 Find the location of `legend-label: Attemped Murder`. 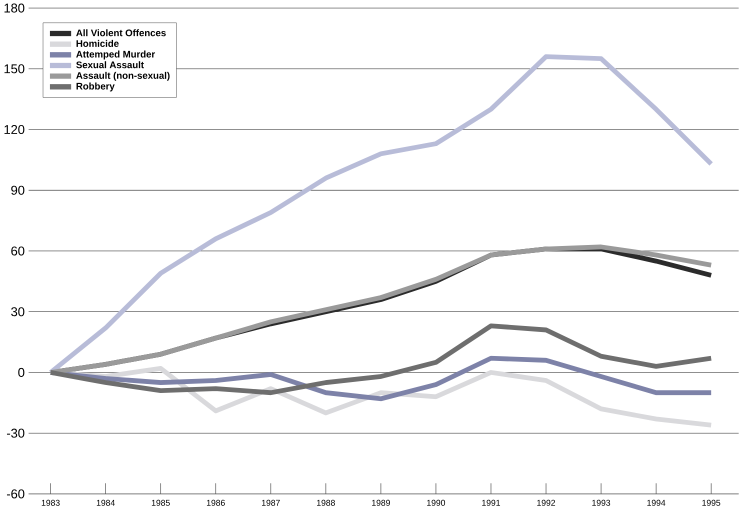

legend-label: Attemped Murder is located at coordinates (116, 55).